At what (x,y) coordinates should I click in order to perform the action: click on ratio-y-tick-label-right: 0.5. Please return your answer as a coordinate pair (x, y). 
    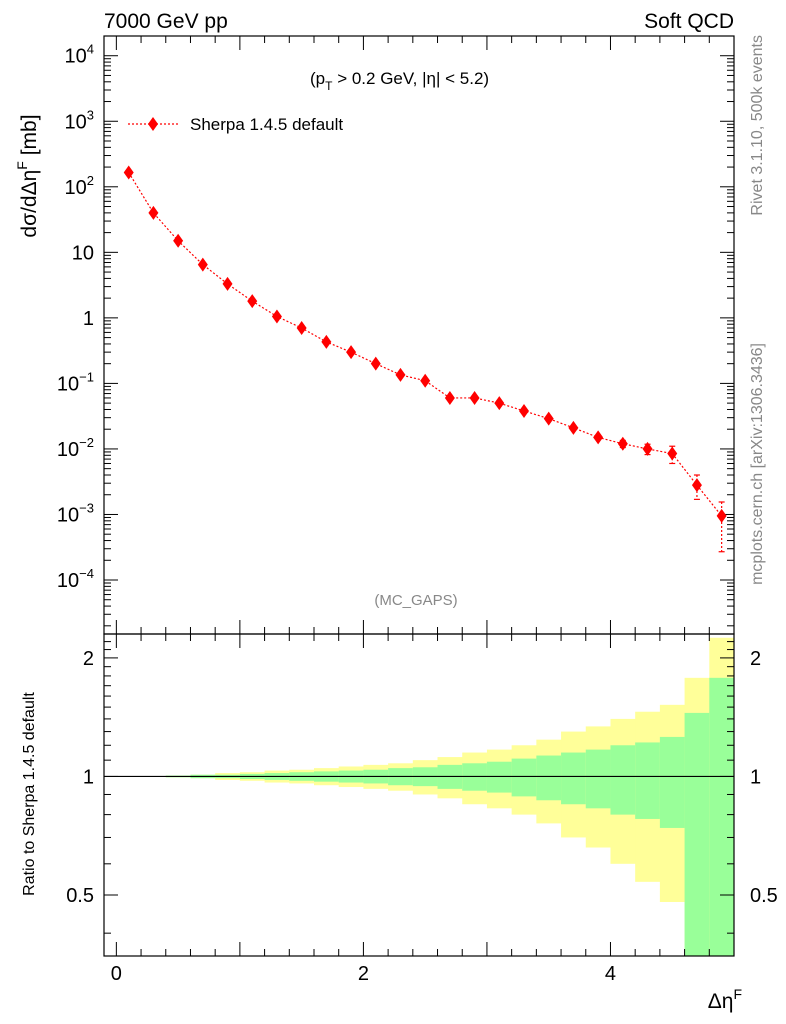
    Looking at the image, I should click on (764, 896).